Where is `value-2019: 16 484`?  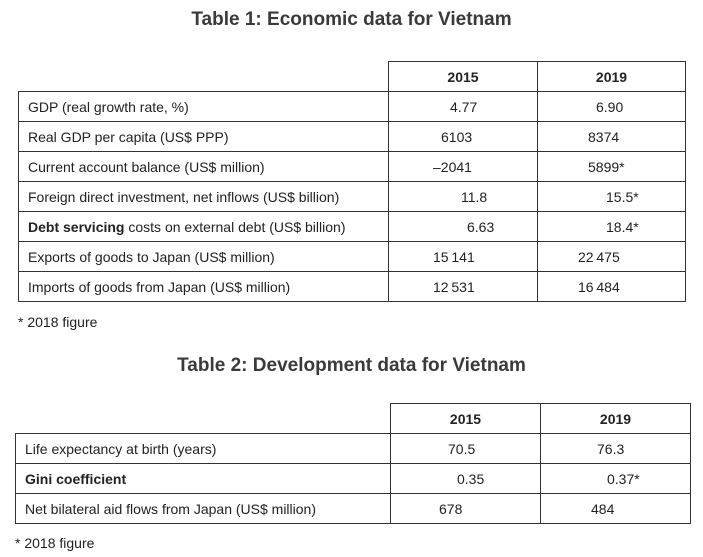 value-2019: 16 484 is located at coordinates (611, 286).